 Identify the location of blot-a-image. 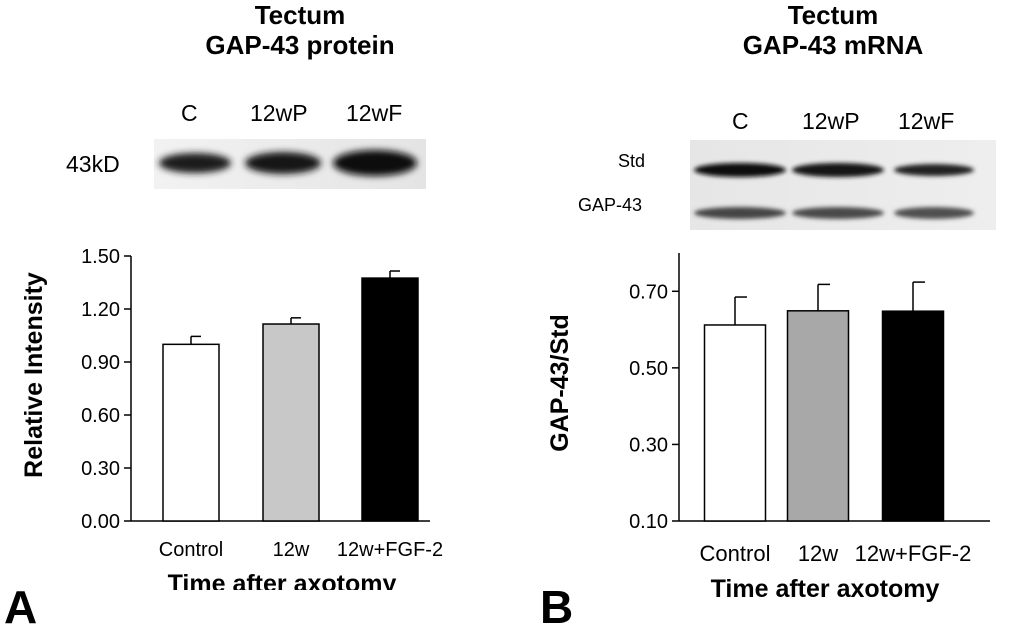
(290, 164).